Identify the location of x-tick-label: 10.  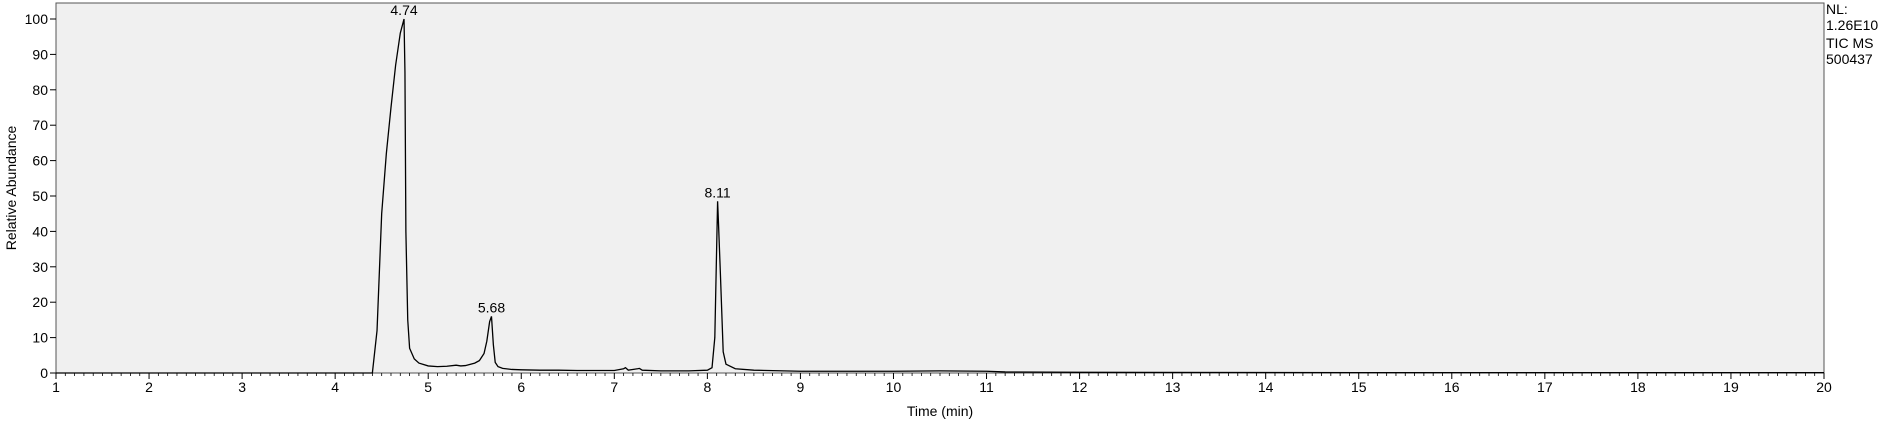
(894, 387).